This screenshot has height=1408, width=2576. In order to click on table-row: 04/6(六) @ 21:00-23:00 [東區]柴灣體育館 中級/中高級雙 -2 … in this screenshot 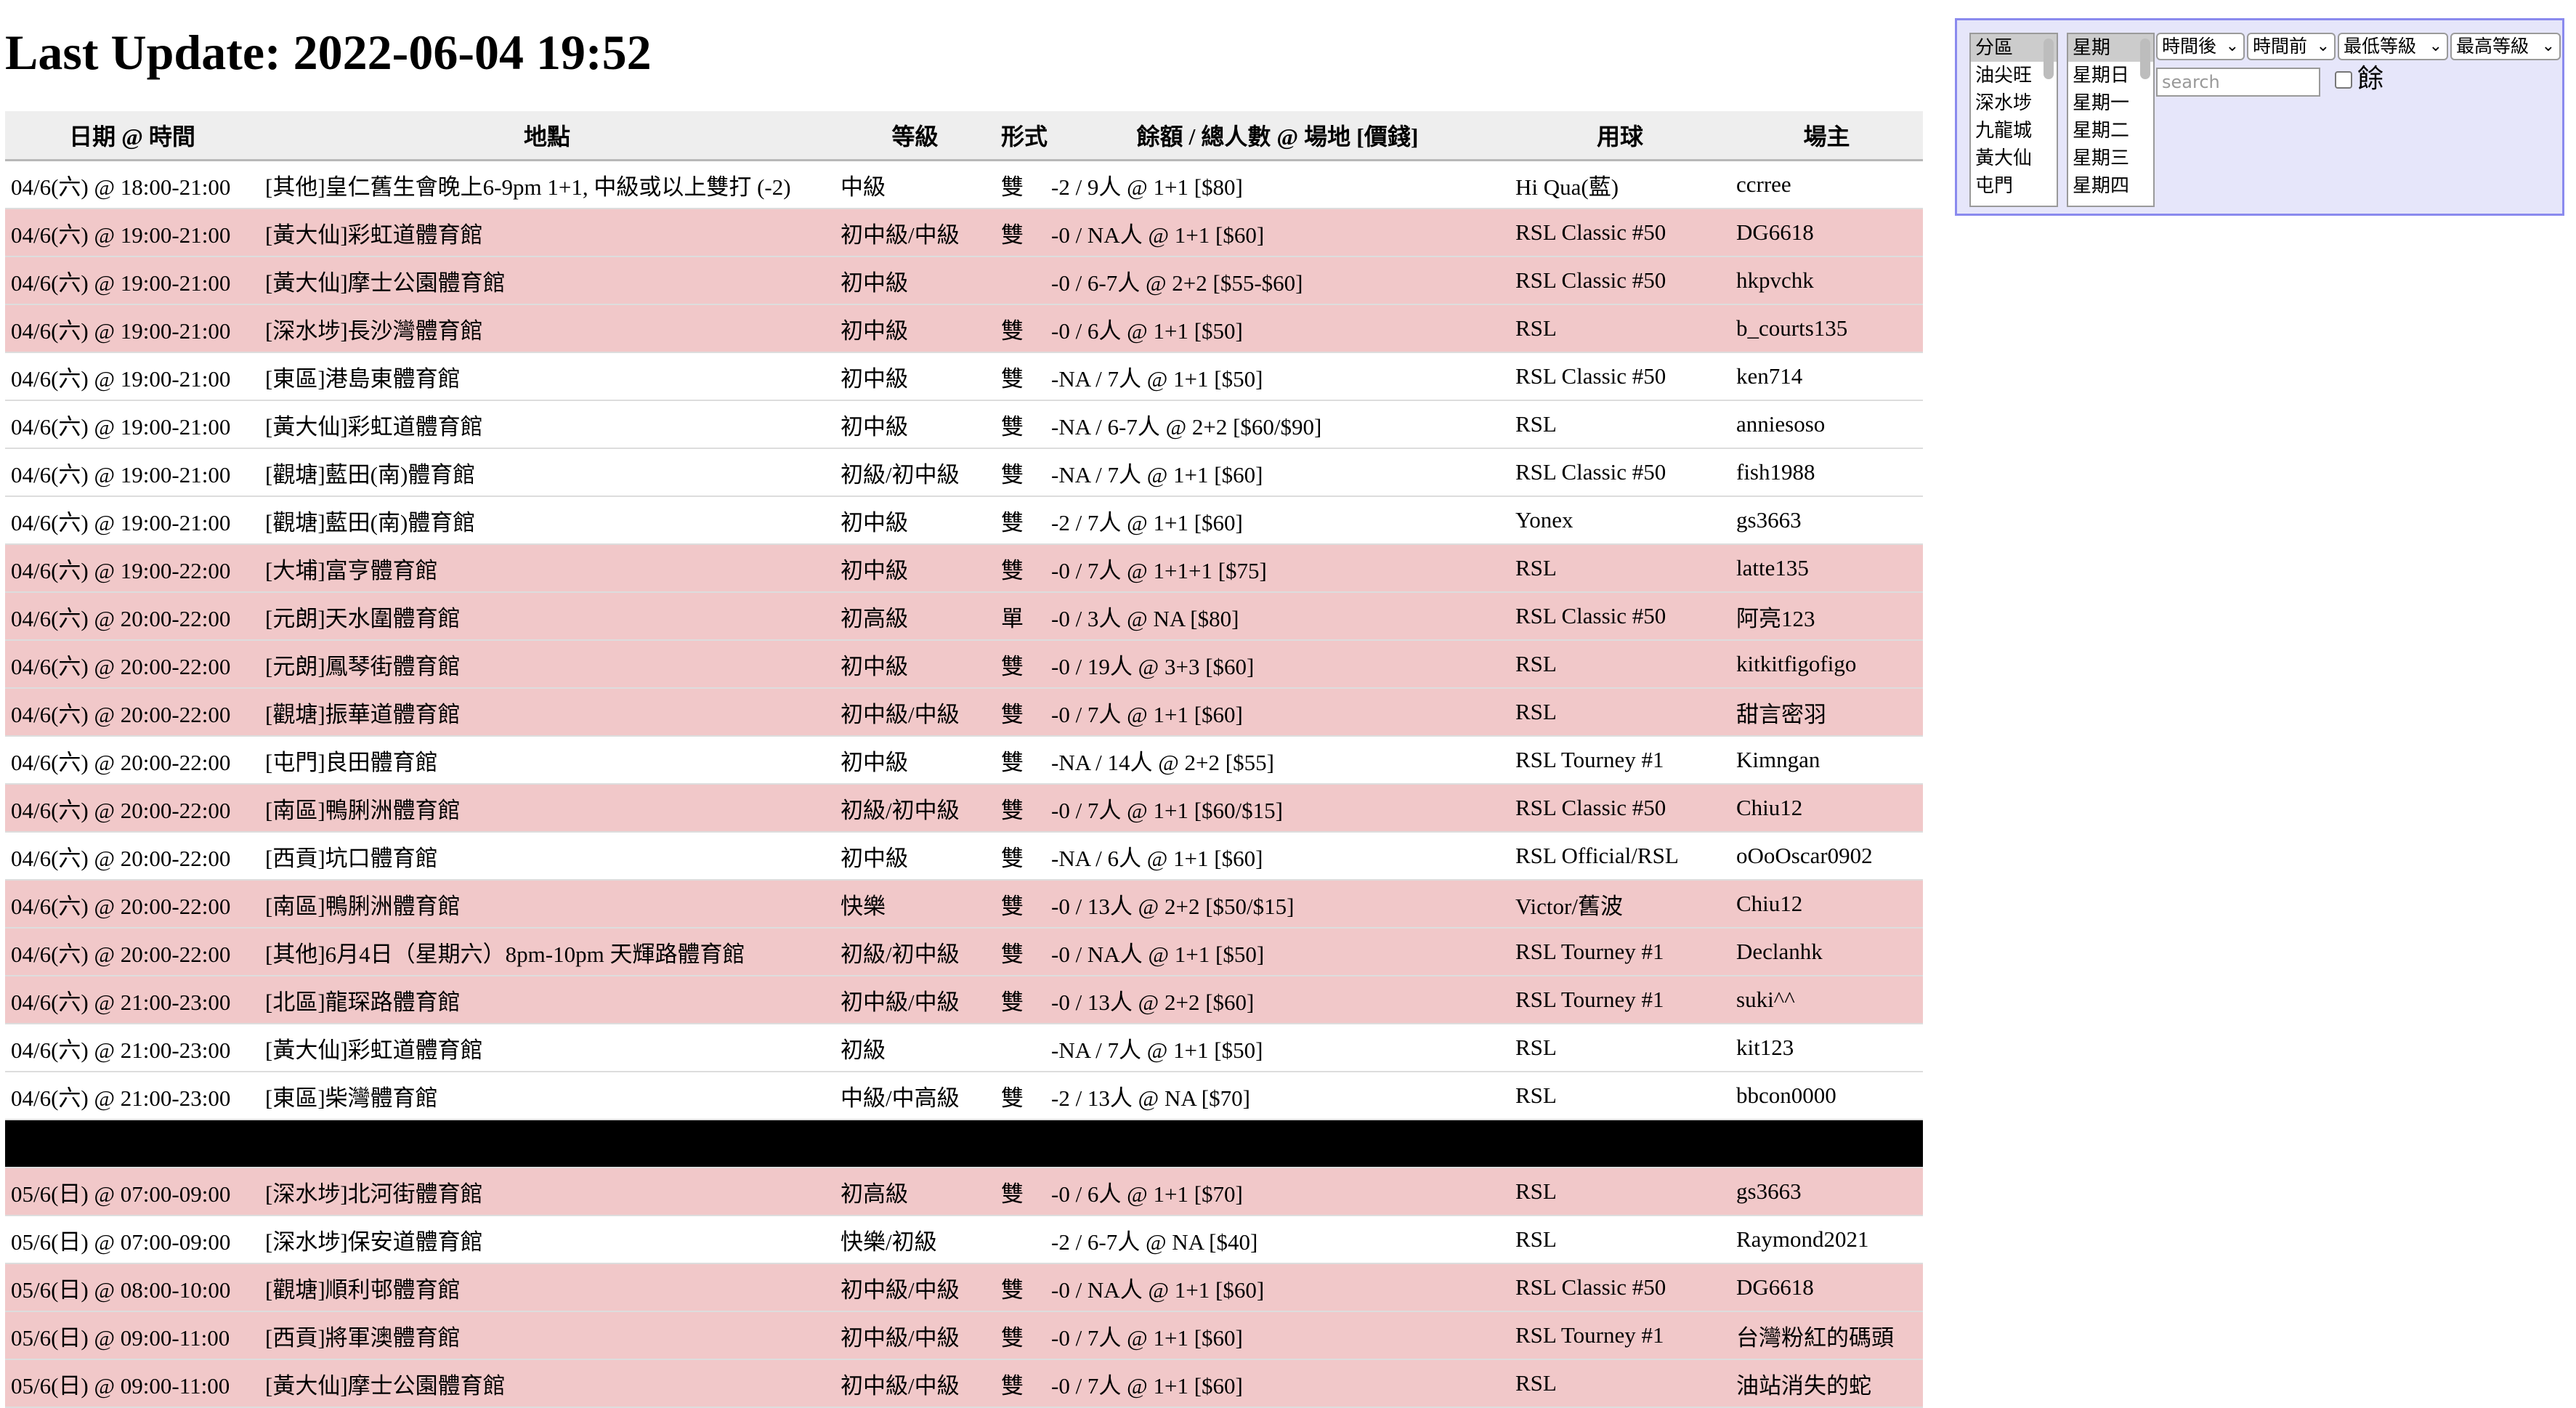, I will do `click(964, 1096)`.